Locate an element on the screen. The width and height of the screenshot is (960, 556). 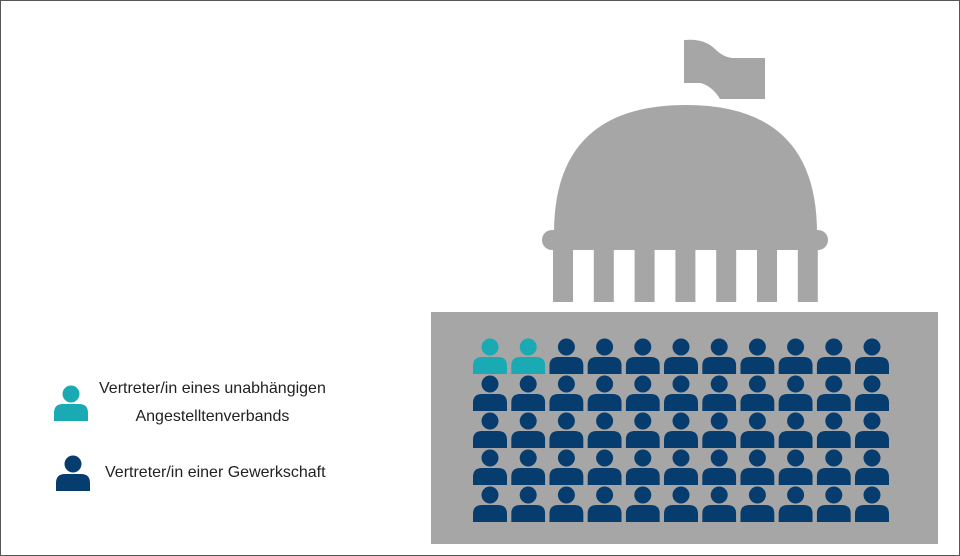
dome is located at coordinates (685, 169).